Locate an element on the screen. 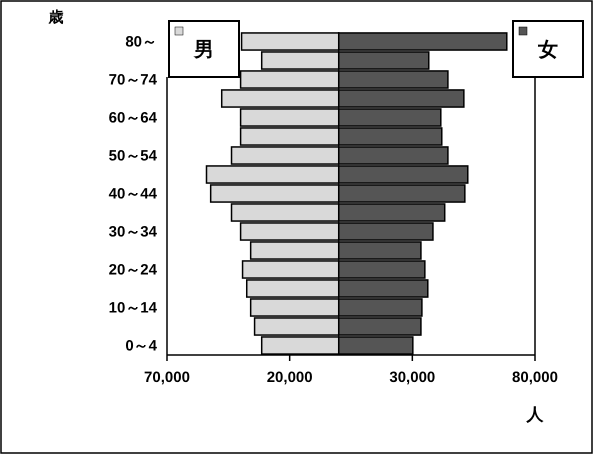 The image size is (593, 454). x-tick-label: 80,000 is located at coordinates (535, 377).